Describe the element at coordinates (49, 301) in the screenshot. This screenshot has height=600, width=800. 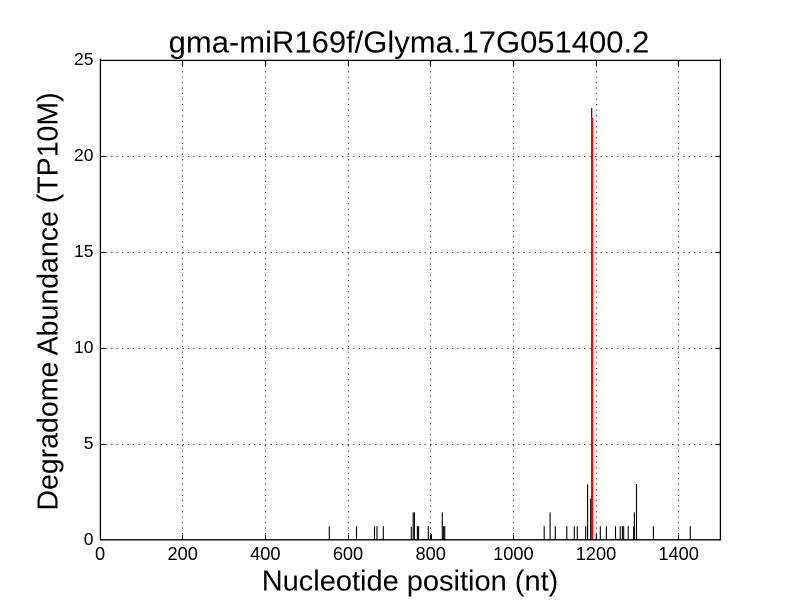
I see `svg-text: Degradome Abundance (TP10M)` at that location.